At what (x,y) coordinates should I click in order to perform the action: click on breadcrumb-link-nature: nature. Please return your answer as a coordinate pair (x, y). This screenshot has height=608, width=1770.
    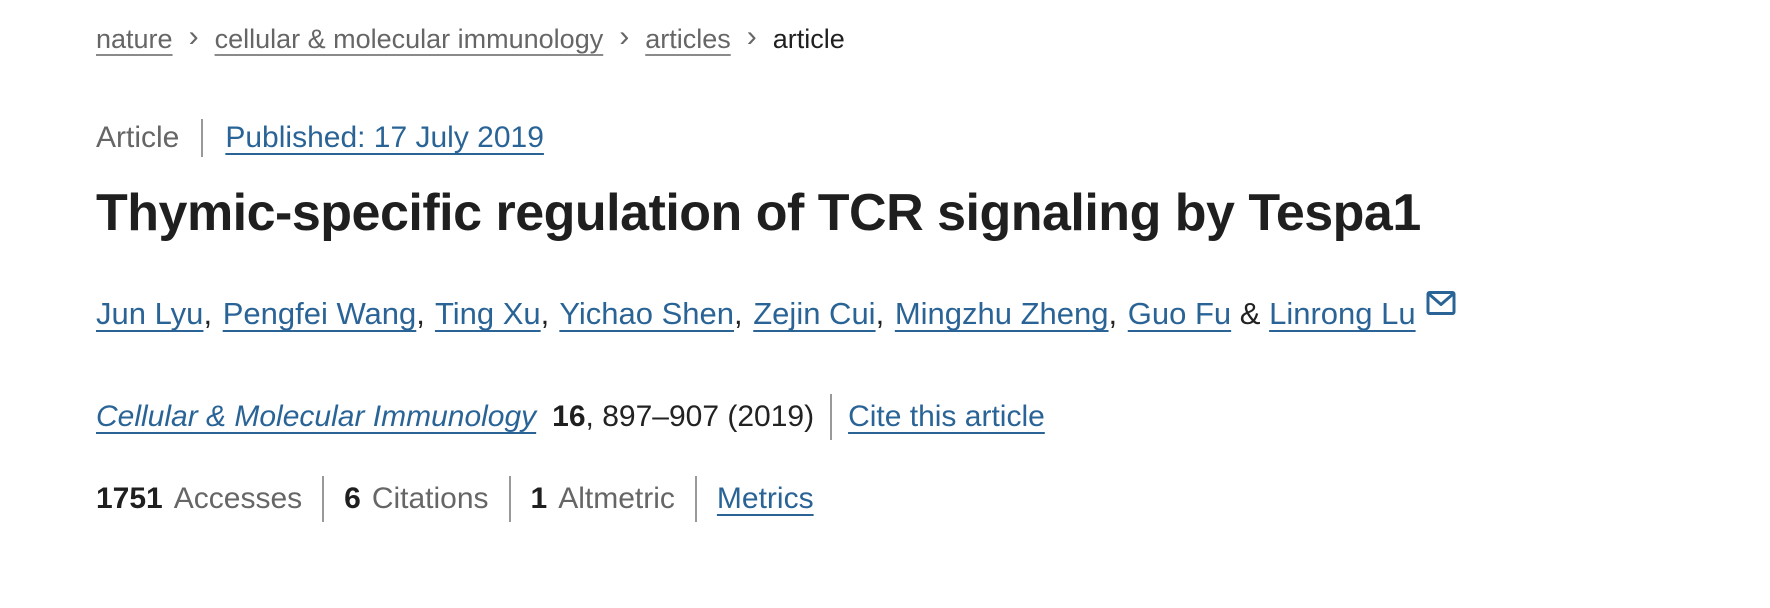
    Looking at the image, I should click on (134, 39).